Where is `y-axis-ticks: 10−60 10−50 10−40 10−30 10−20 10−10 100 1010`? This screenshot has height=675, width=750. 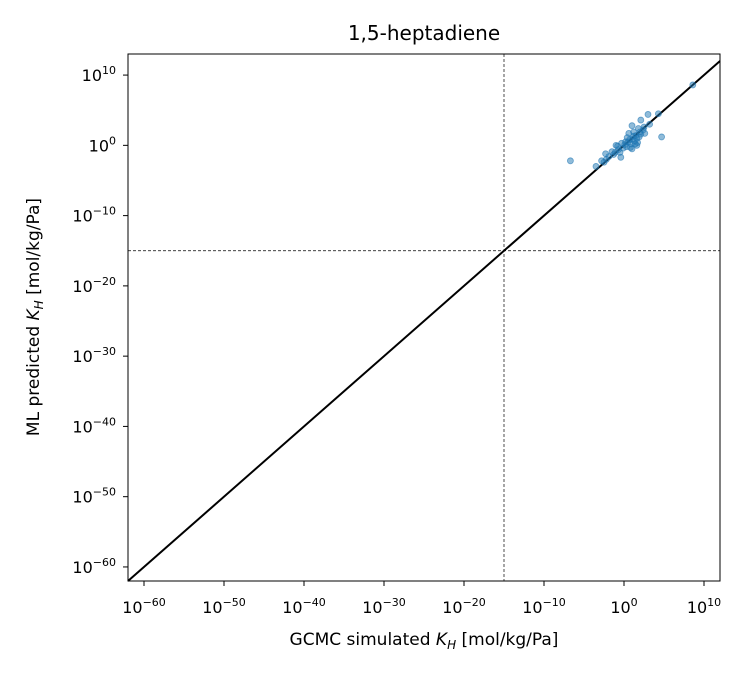
y-axis-ticks: 10−60 10−50 10−40 10−30 10−20 10−10 100 1010 is located at coordinates (100, 320).